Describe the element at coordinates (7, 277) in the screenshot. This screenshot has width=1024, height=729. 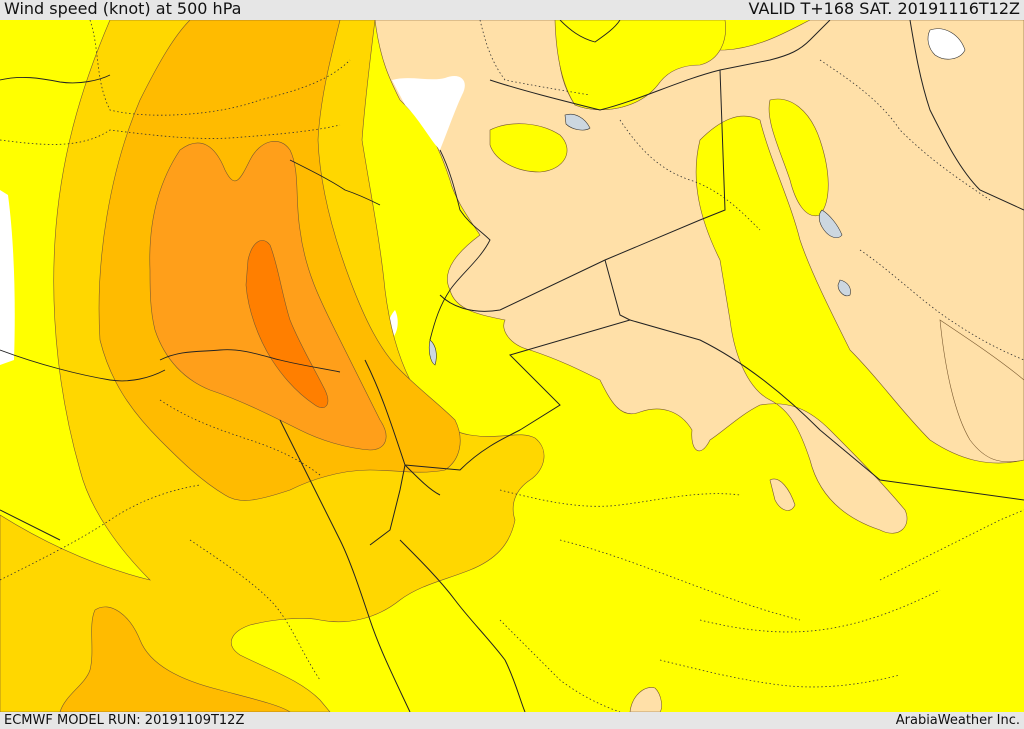
I see `water-gap-west` at that location.